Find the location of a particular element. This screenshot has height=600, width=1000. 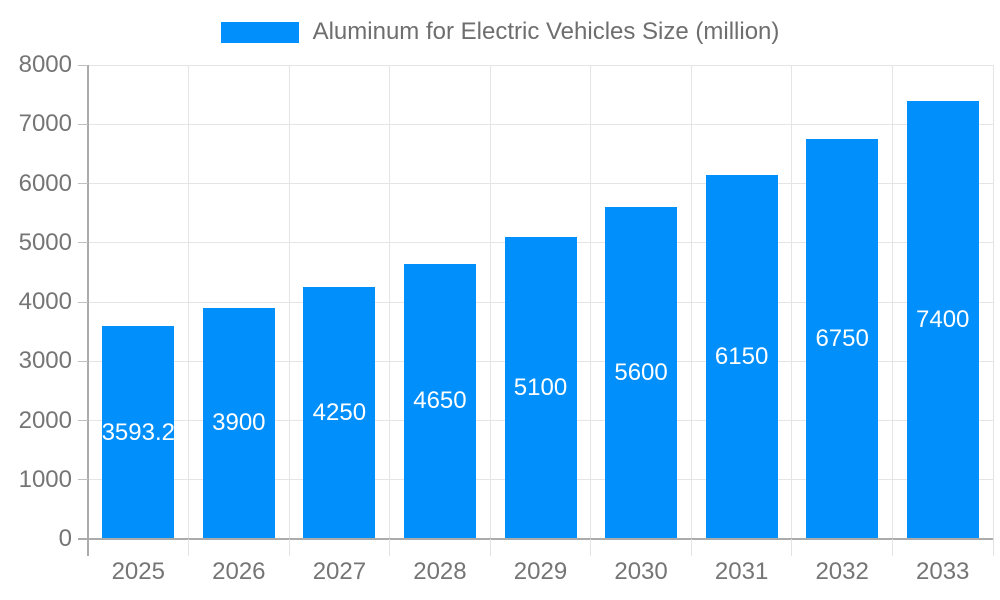

bar-value-label: 5100 is located at coordinates (540, 387).